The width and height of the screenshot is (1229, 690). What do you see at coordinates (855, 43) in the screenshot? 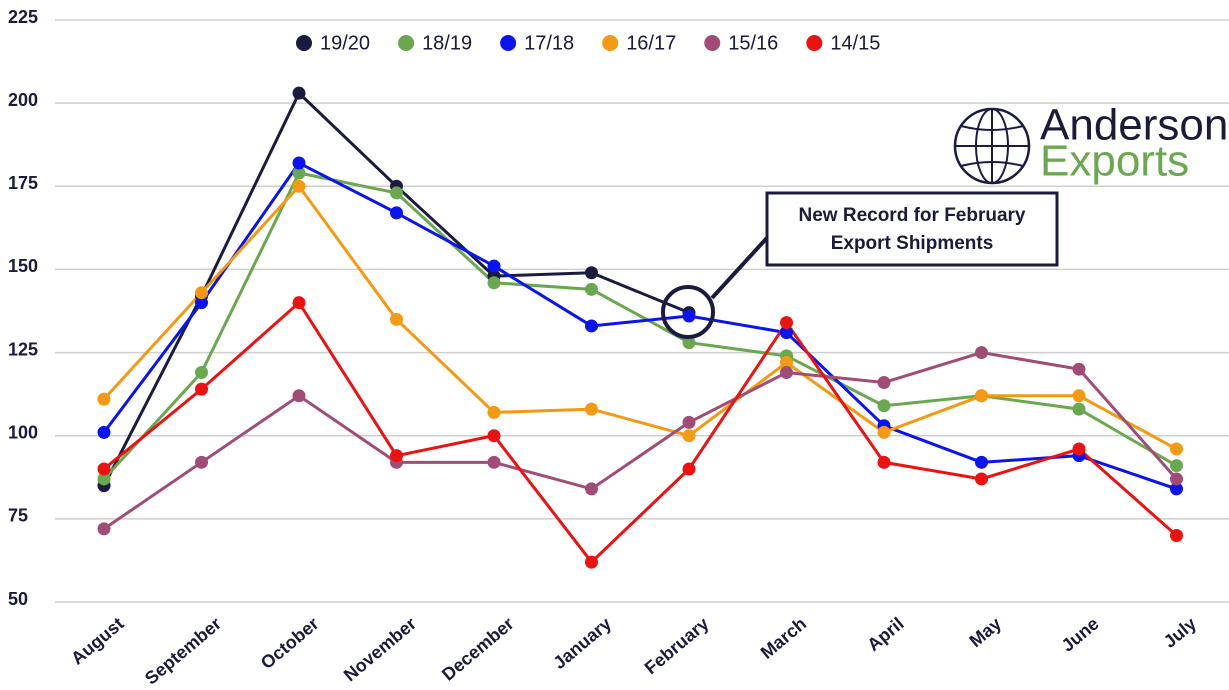
I see `legend-label: 14/15` at bounding box center [855, 43].